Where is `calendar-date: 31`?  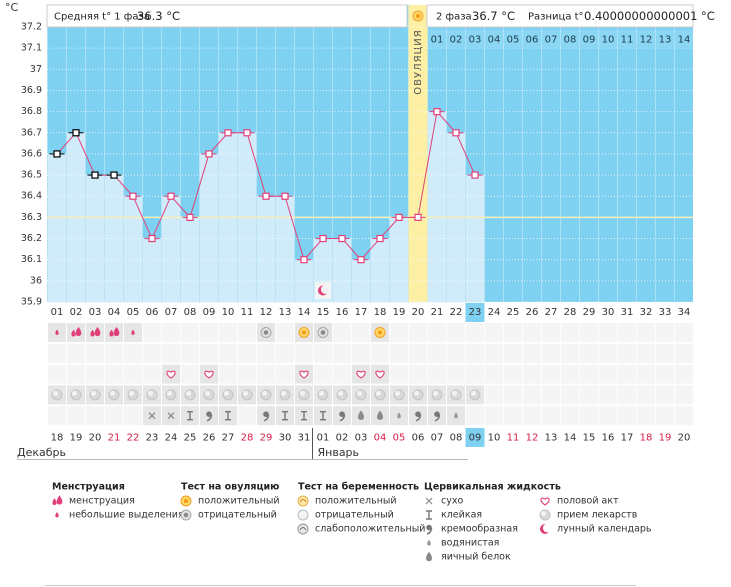
calendar-date: 31 is located at coordinates (304, 438).